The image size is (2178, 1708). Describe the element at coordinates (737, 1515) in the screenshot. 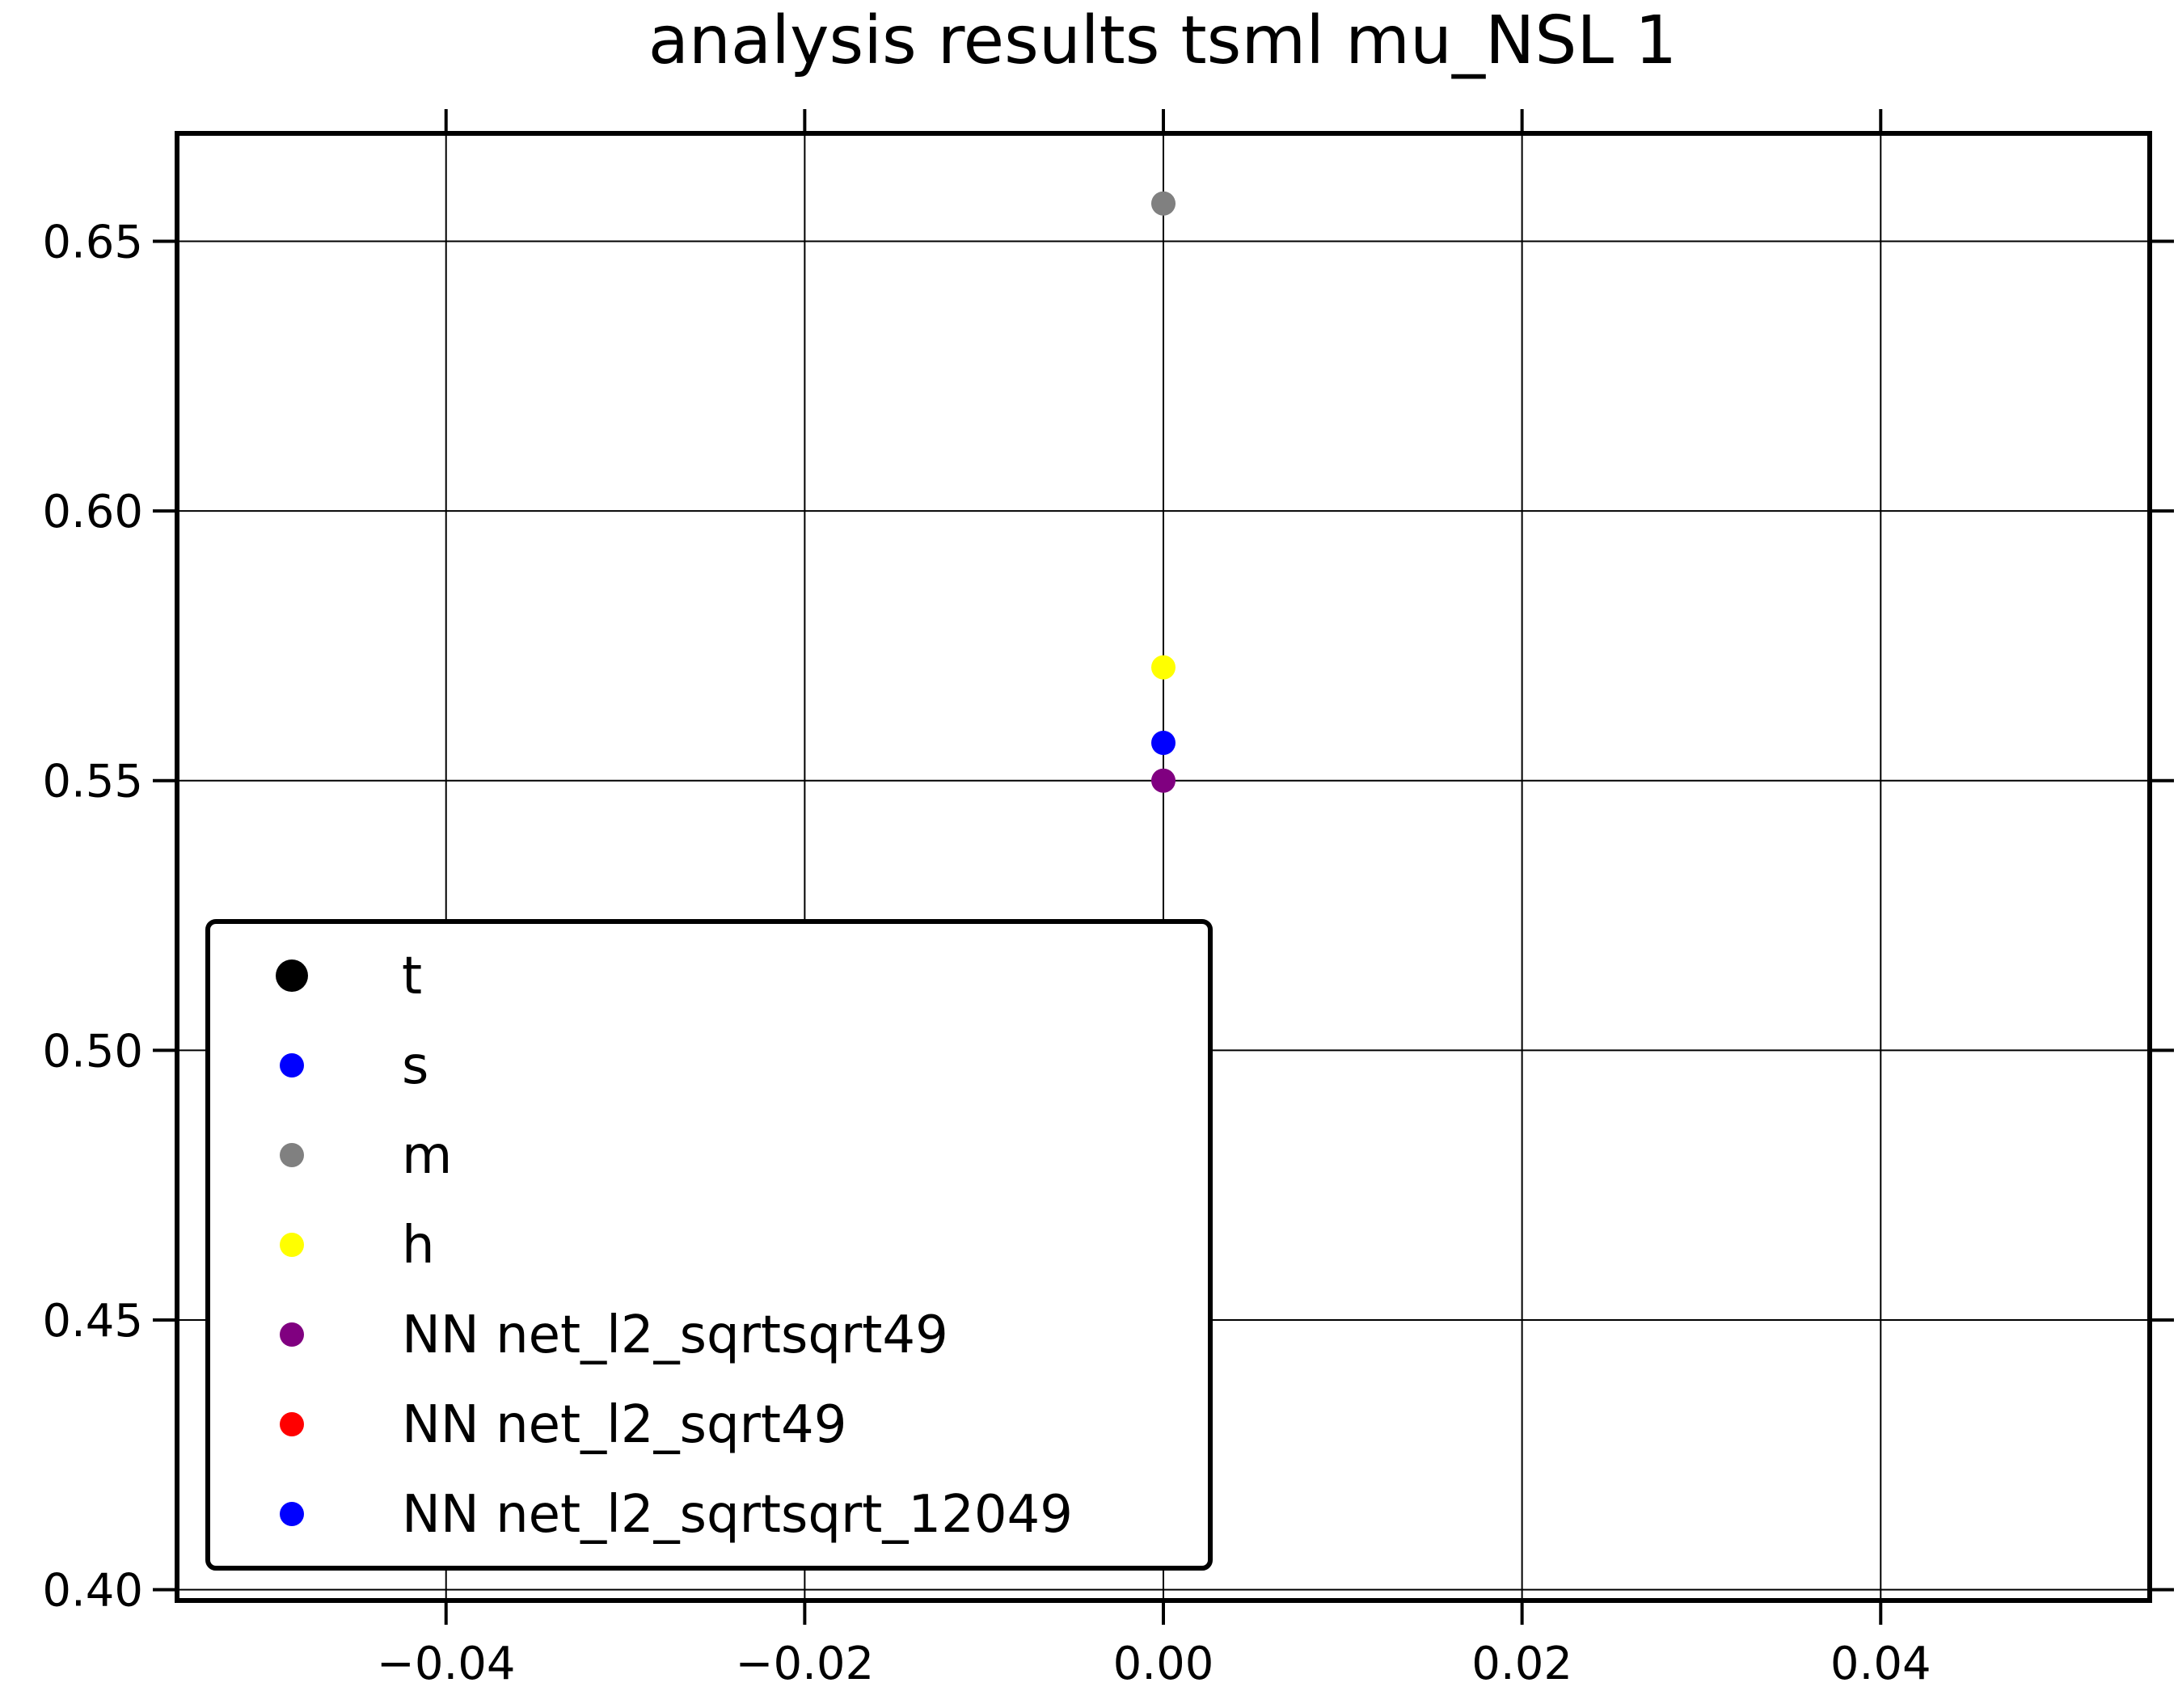

I see `legend-label: NN net_l2_sqrtsqrt_12049` at that location.